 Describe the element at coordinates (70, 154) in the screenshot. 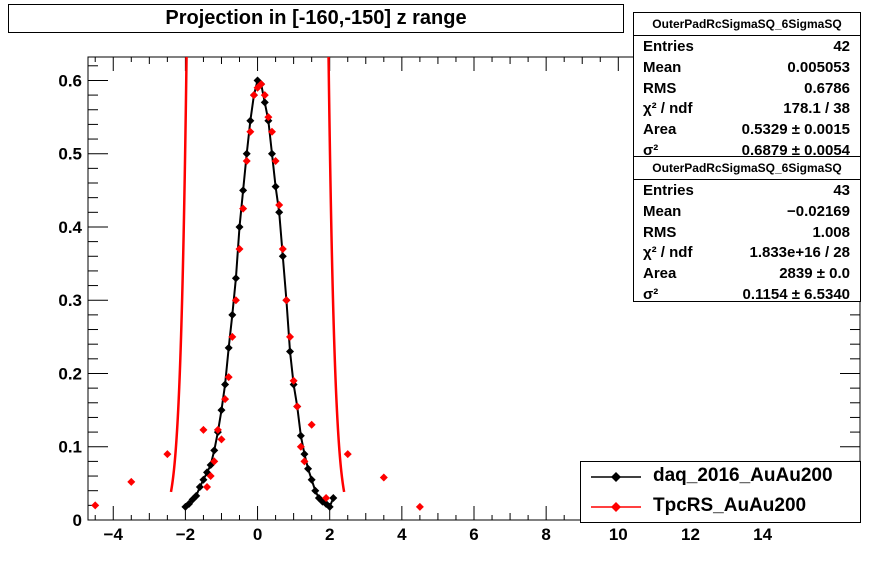

I see `y-tick-label: 0.5` at that location.